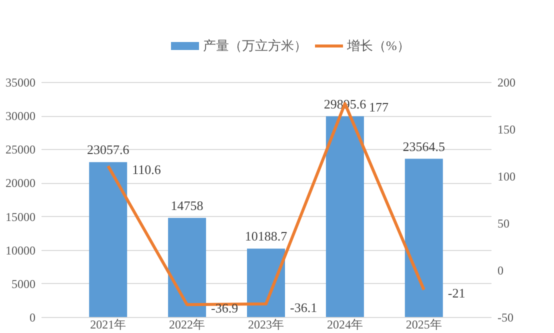 This screenshot has width=554, height=333. Describe the element at coordinates (224, 308) in the screenshot. I see `data-label: -36.9` at that location.